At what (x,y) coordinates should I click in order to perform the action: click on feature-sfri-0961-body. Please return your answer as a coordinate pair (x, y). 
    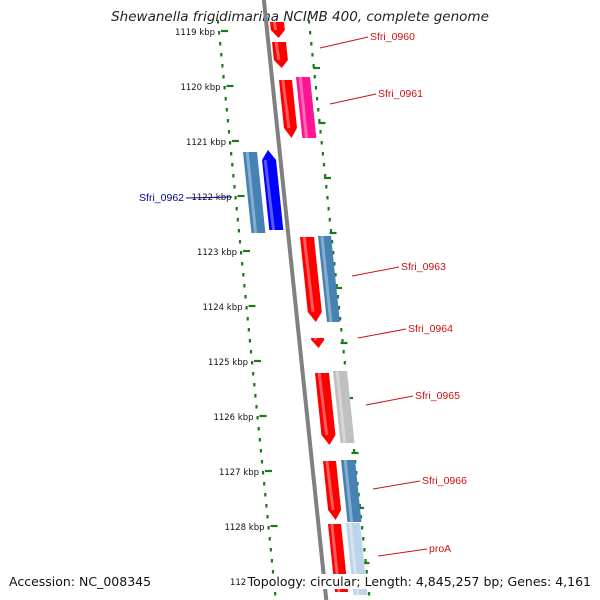
    Looking at the image, I should click on (306, 107).